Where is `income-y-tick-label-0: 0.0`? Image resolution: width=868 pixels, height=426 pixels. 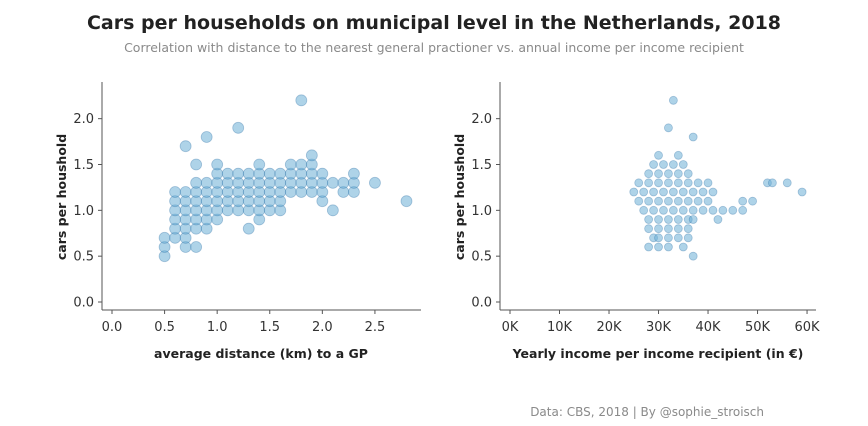 income-y-tick-label-0: 0.0 is located at coordinates (481, 303).